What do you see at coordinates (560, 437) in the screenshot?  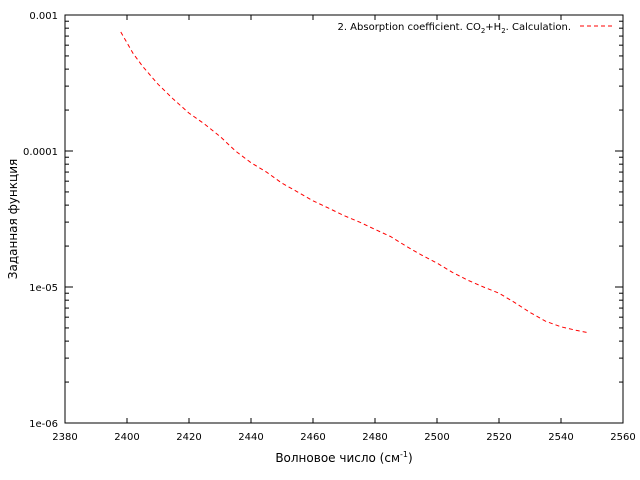 I see `x-tick-label: 2540` at bounding box center [560, 437].